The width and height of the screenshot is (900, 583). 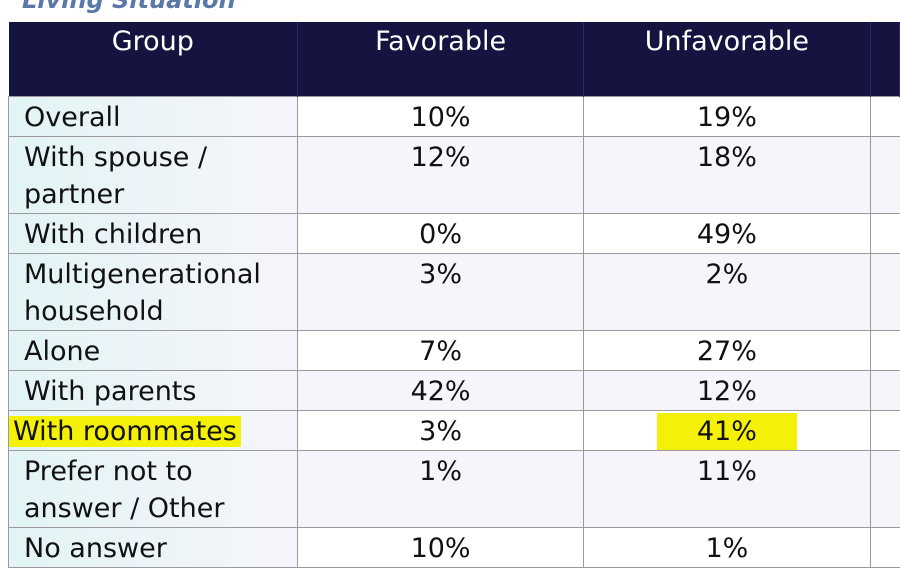 What do you see at coordinates (727, 291) in the screenshot?
I see `unfavorable-cell: 2%` at bounding box center [727, 291].